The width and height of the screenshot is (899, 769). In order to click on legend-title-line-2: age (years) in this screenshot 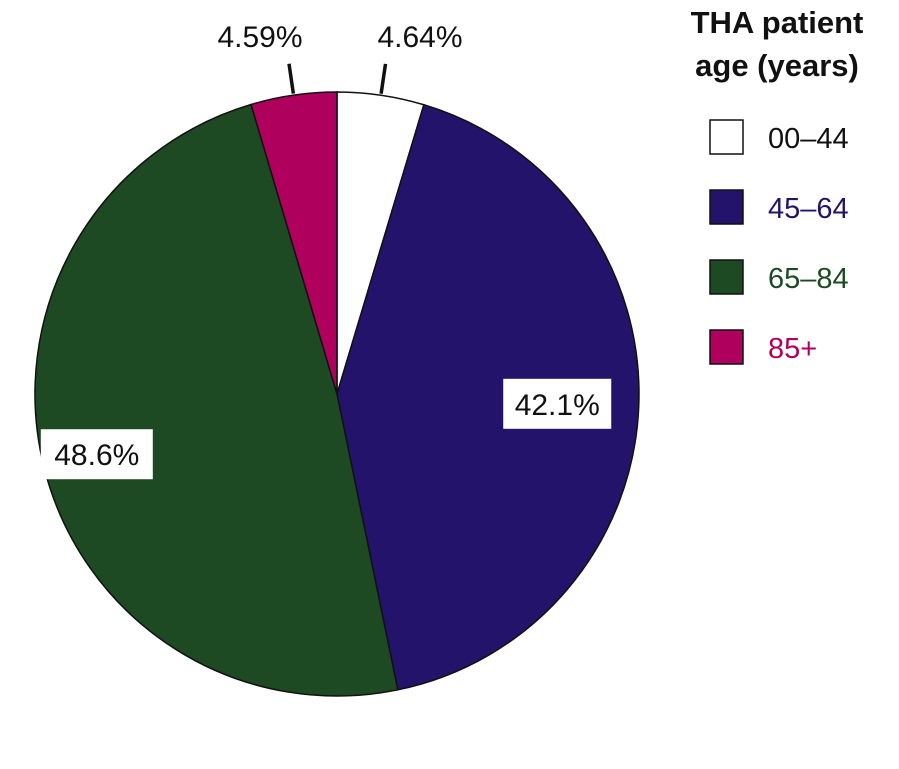, I will do `click(777, 65)`.